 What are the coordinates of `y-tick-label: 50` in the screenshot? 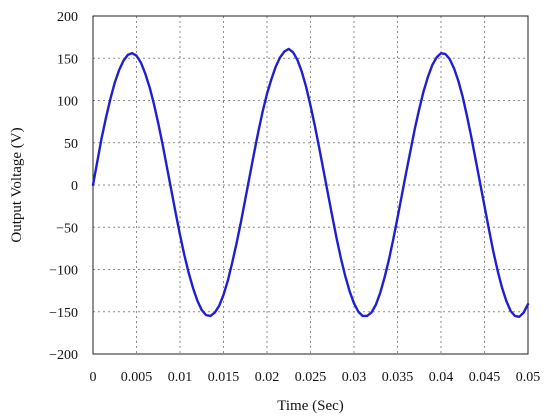 It's located at (71, 144).